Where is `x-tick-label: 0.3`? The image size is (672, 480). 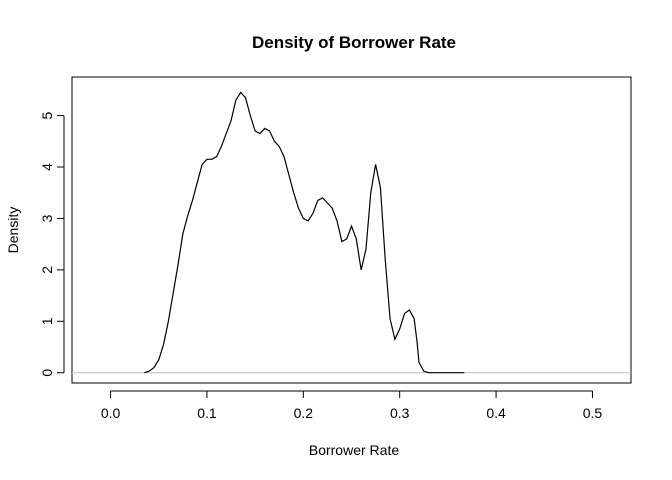 x-tick-label: 0.3 is located at coordinates (400, 413).